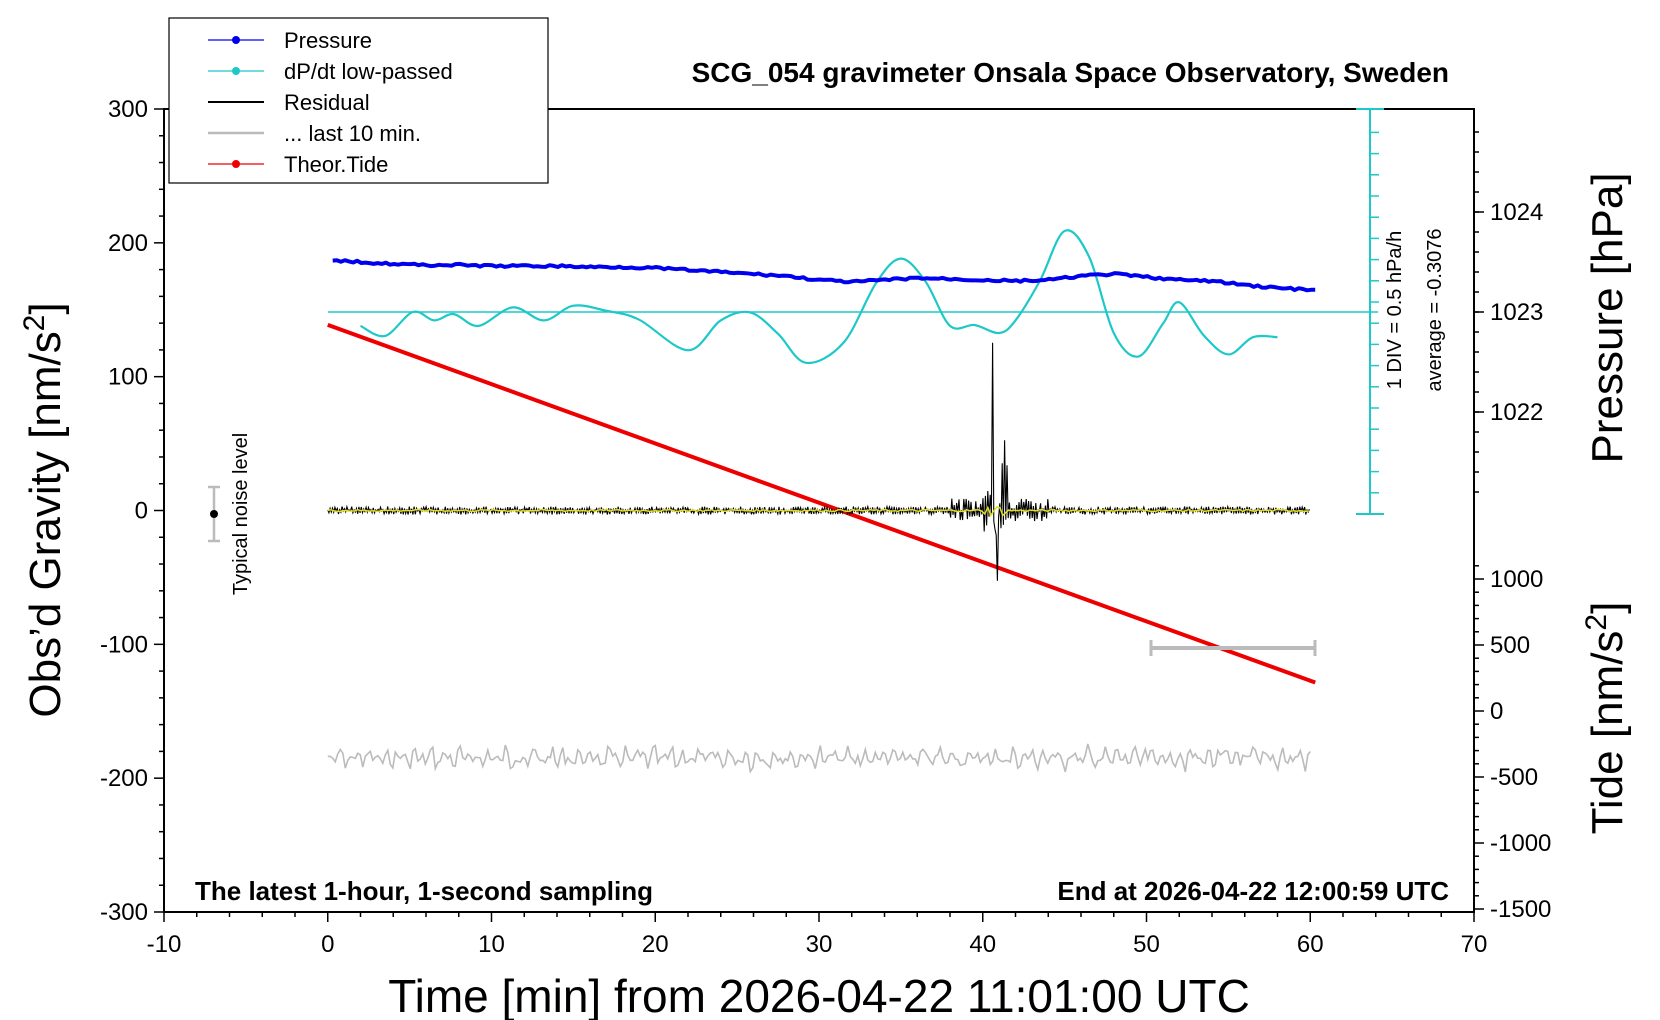  What do you see at coordinates (368, 71) in the screenshot?
I see `legend-label: dP/dt low-passed` at bounding box center [368, 71].